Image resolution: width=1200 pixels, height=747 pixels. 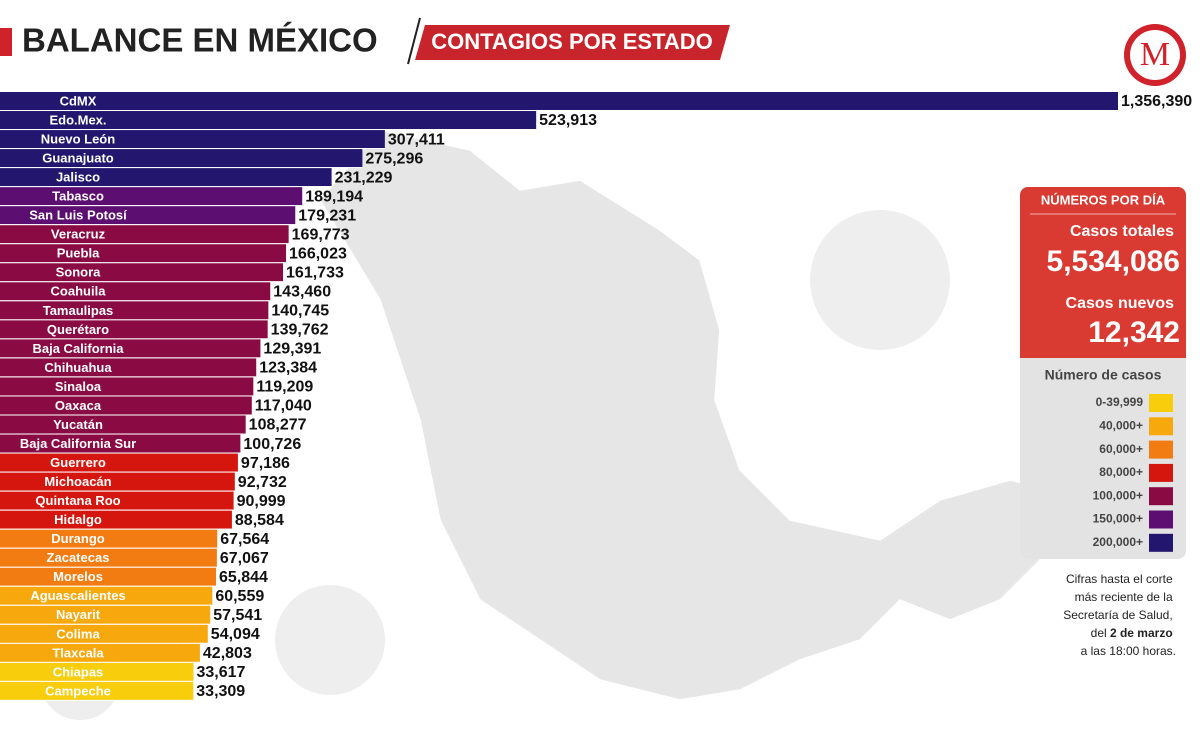 What do you see at coordinates (272, 444) in the screenshot?
I see `value-label: 100,726` at bounding box center [272, 444].